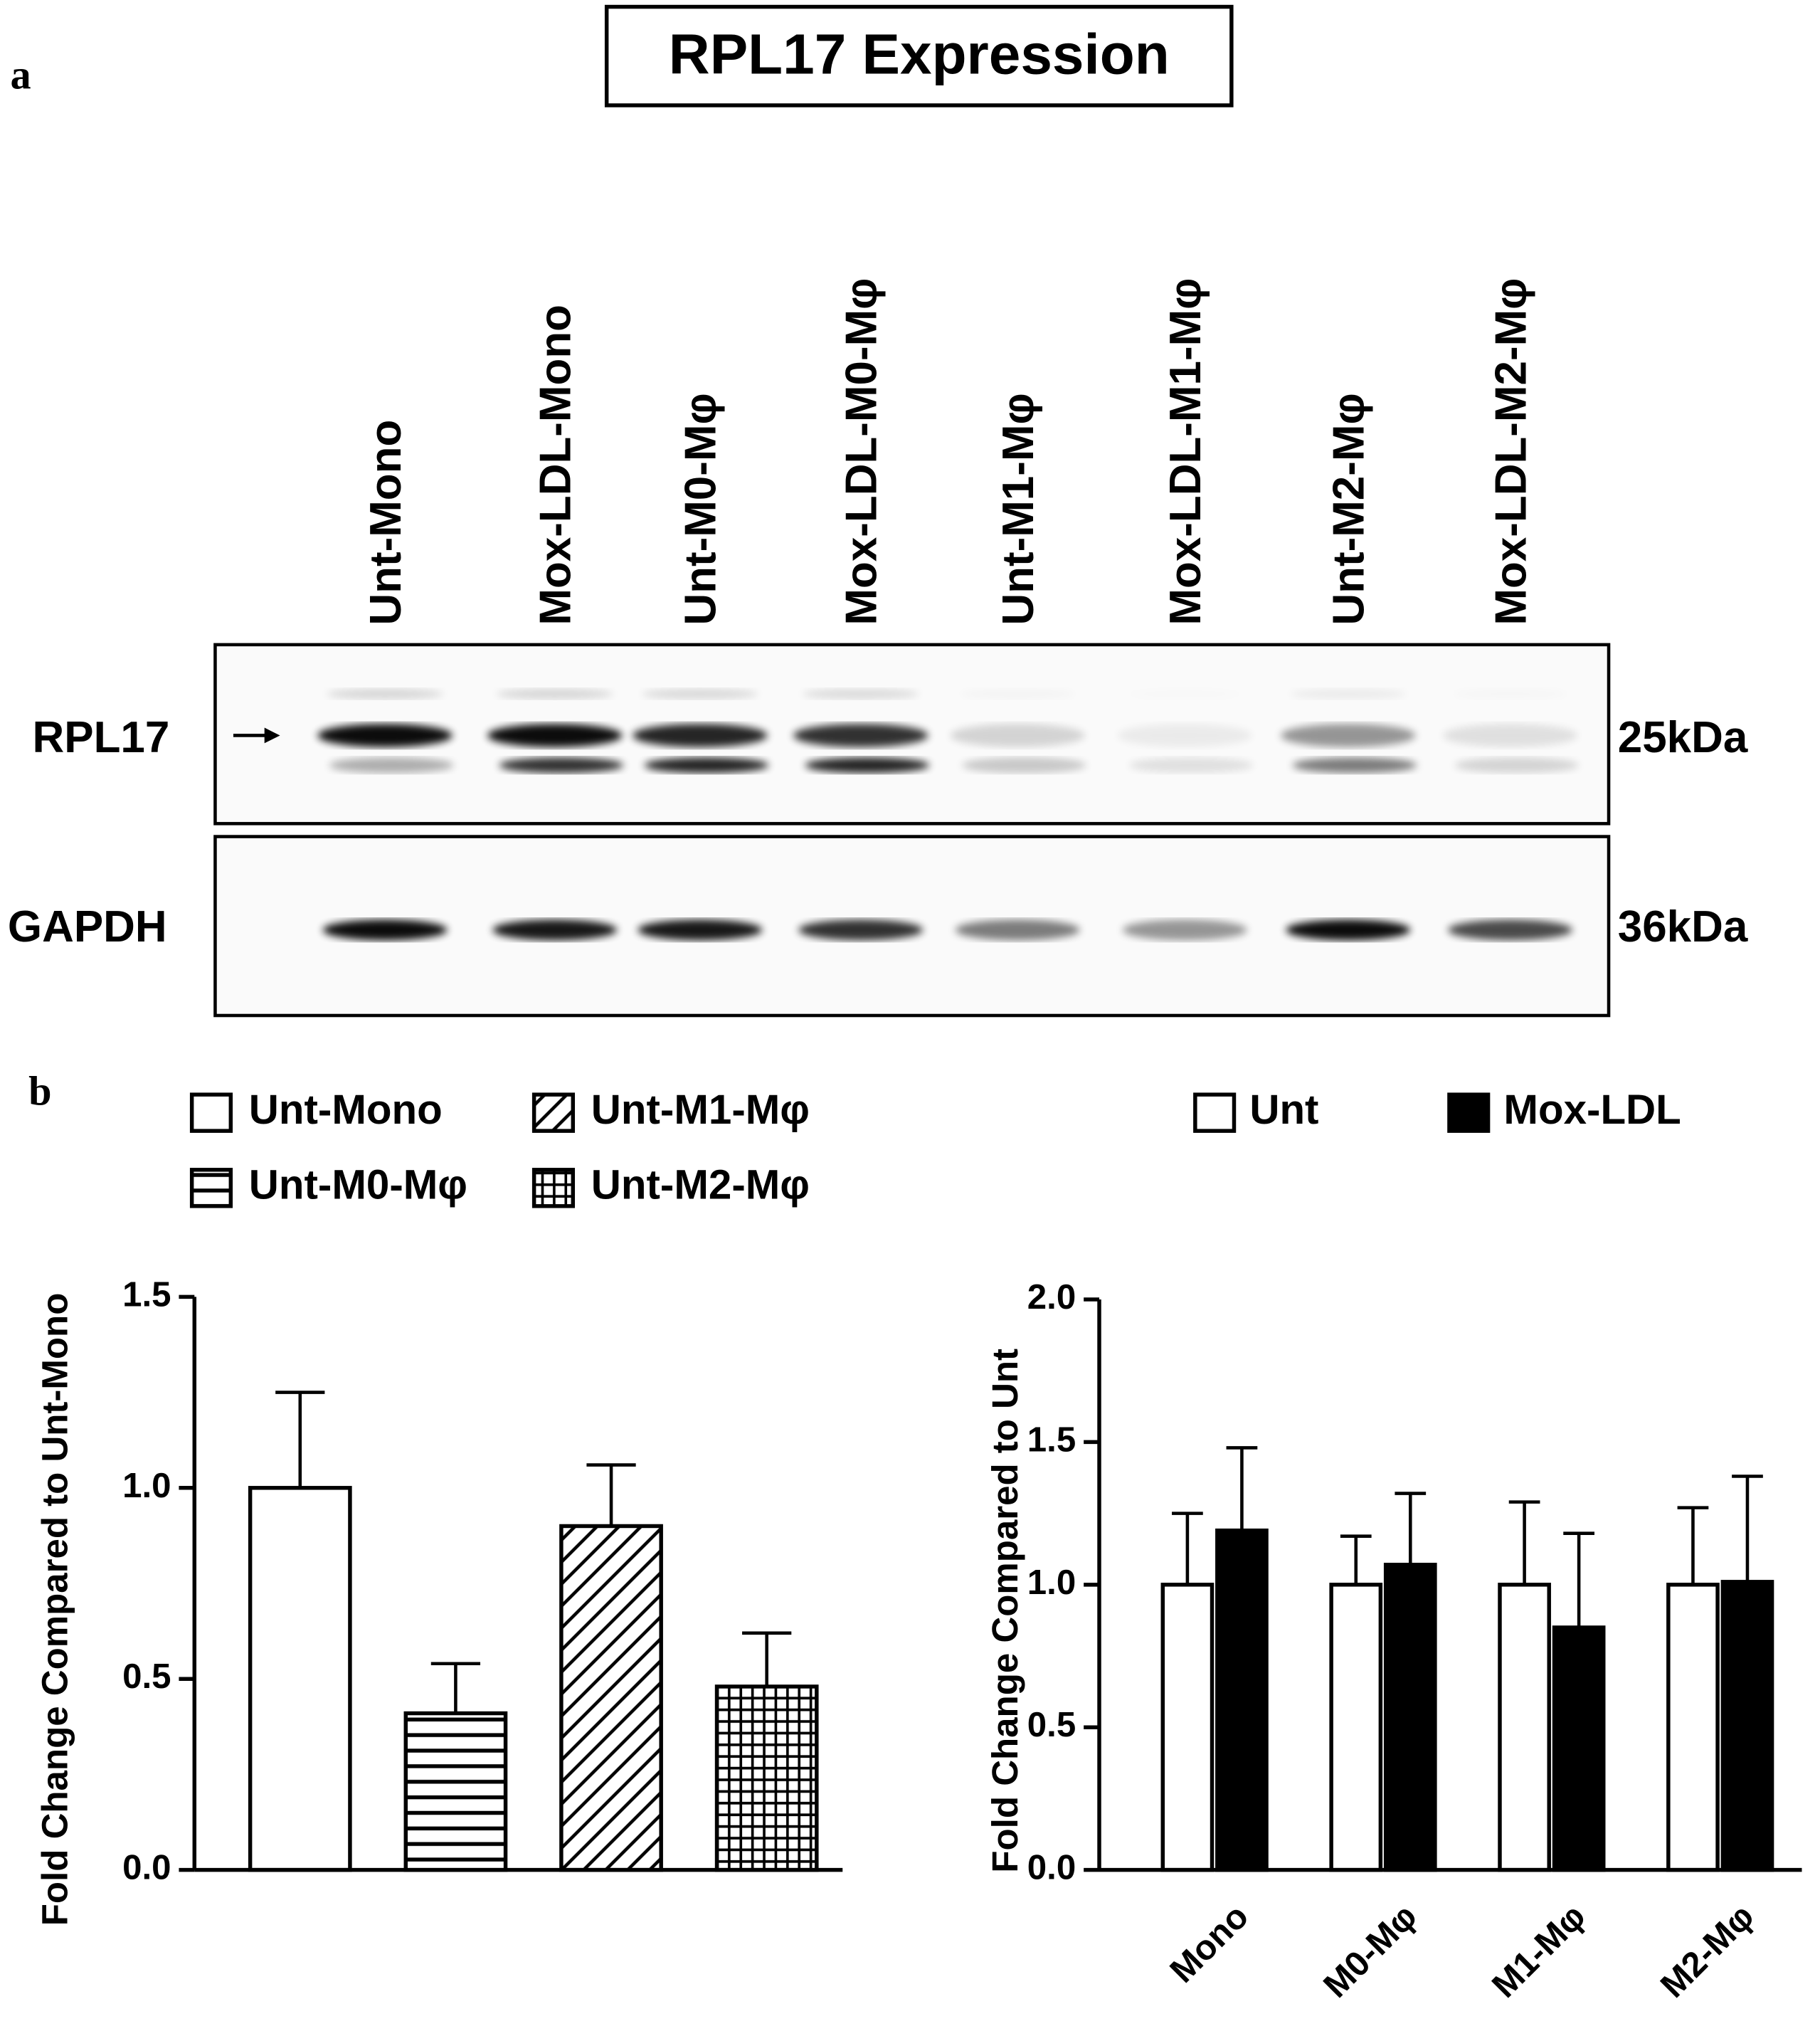 Image resolution: width=1820 pixels, height=2031 pixels. I want to click on title-box, so click(919, 56).